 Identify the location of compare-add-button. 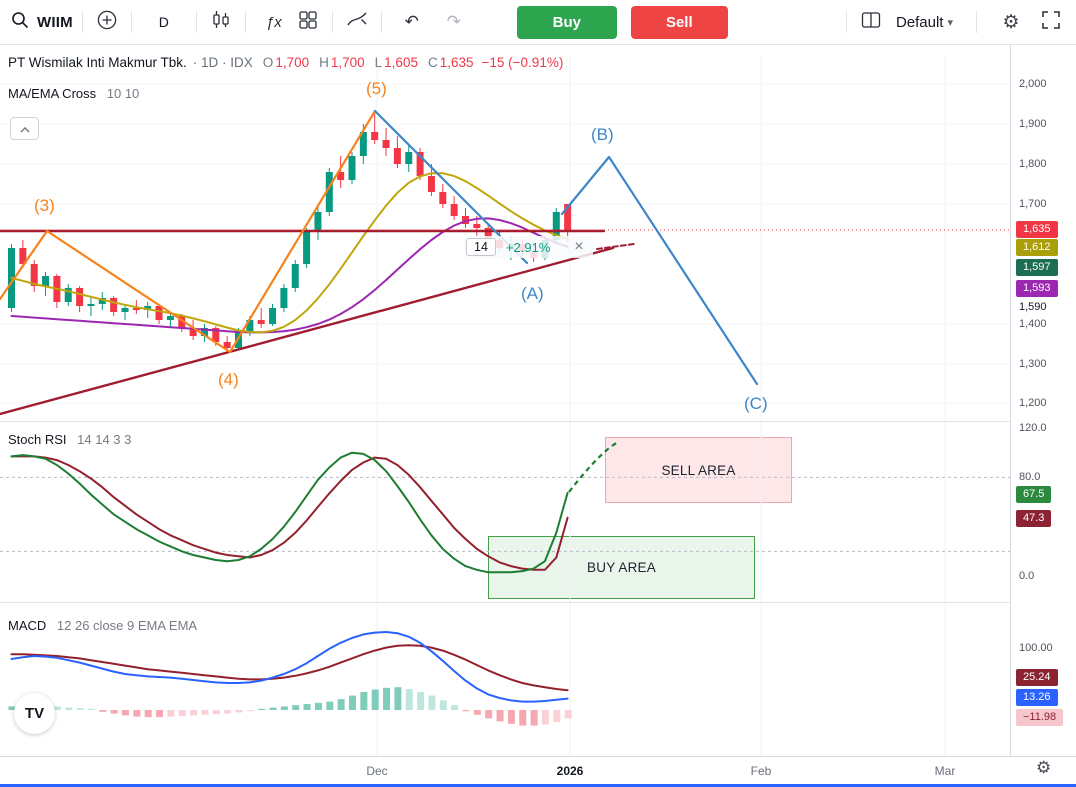
(107, 22).